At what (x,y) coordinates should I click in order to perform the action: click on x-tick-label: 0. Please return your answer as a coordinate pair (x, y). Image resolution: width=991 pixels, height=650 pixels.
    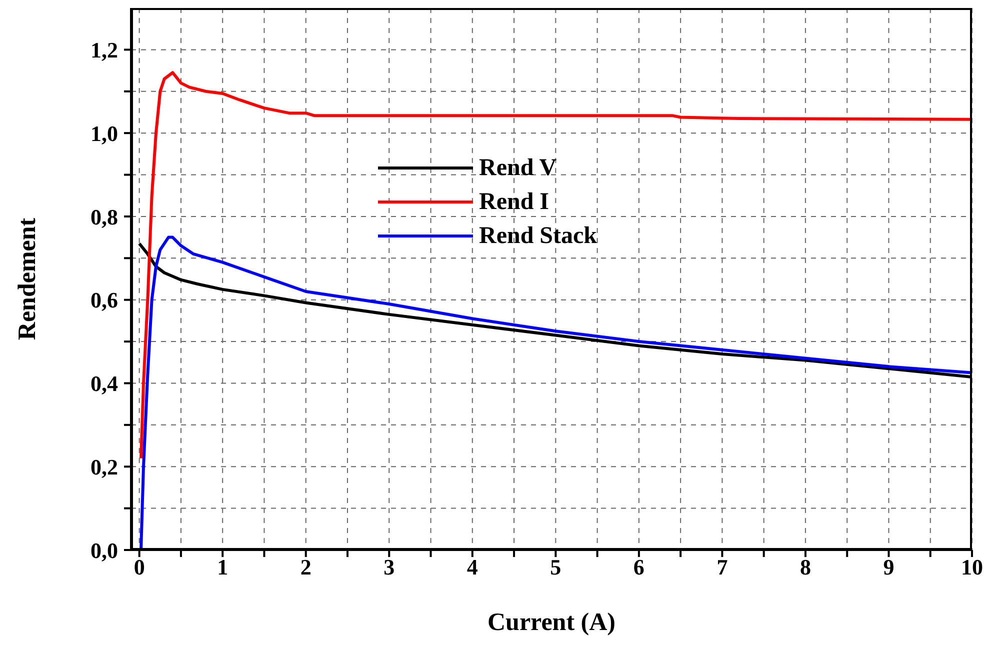
    Looking at the image, I should click on (139, 567).